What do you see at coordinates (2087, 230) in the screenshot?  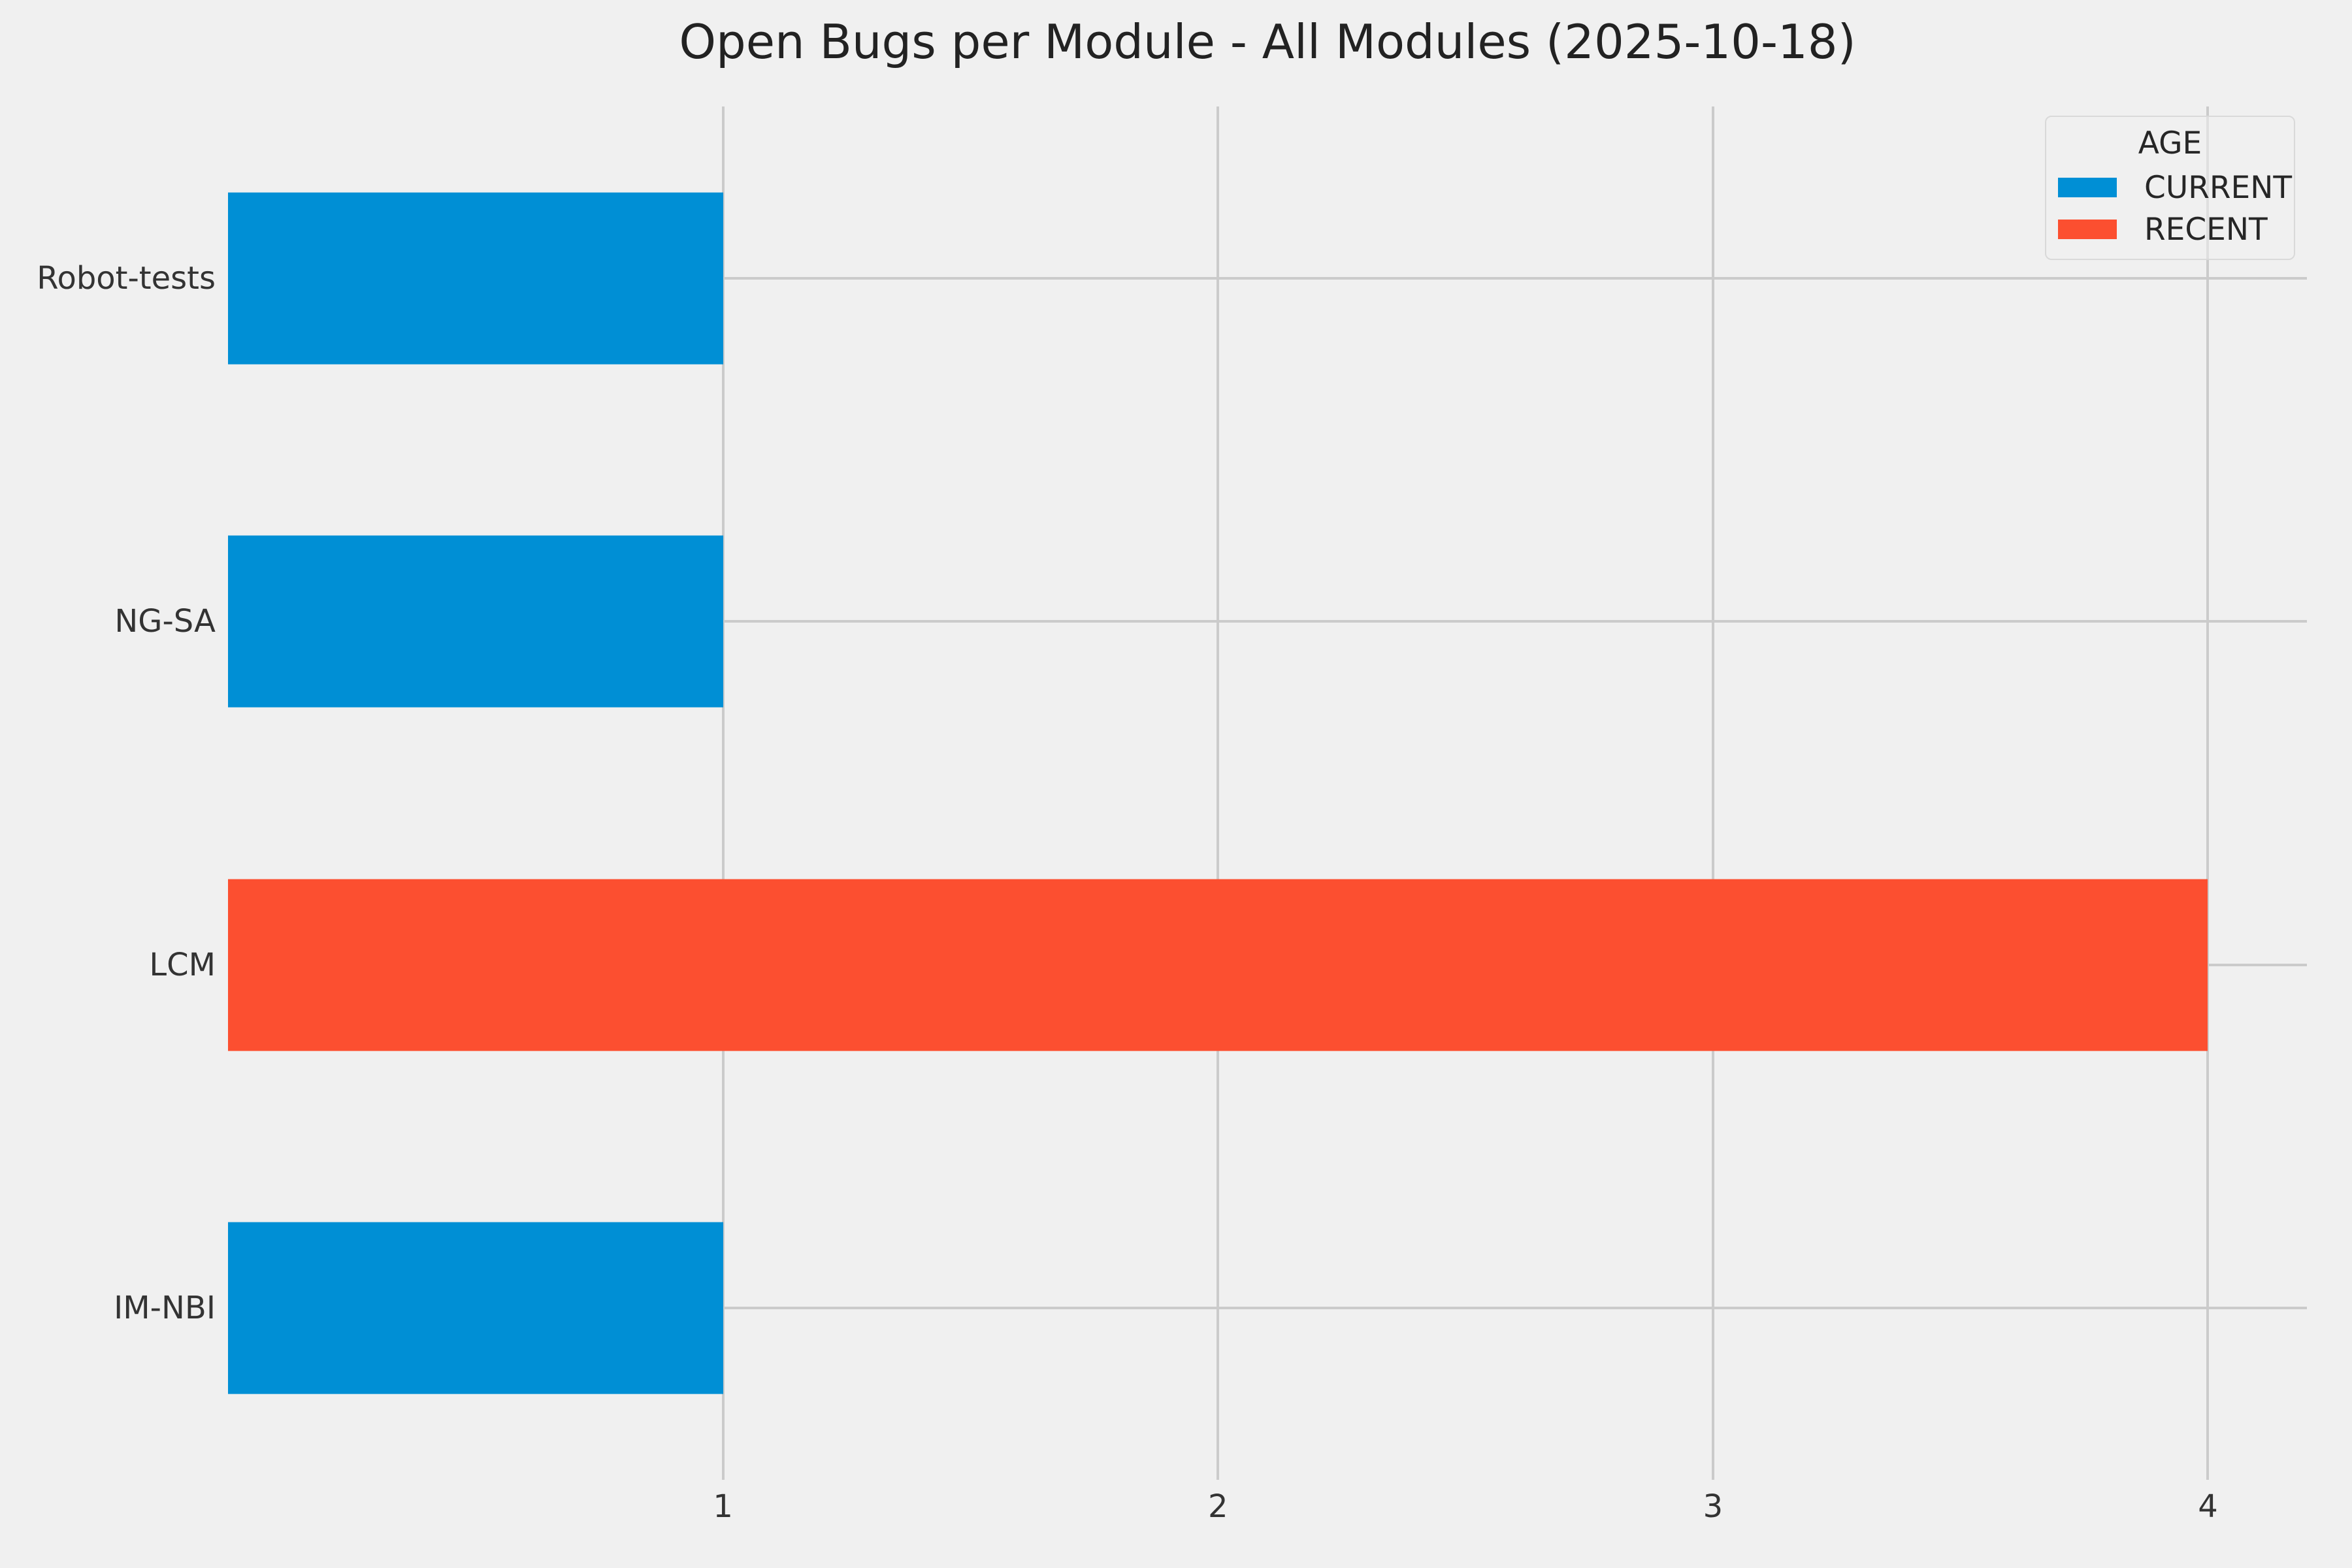 I see `legend-swatch-recent` at bounding box center [2087, 230].